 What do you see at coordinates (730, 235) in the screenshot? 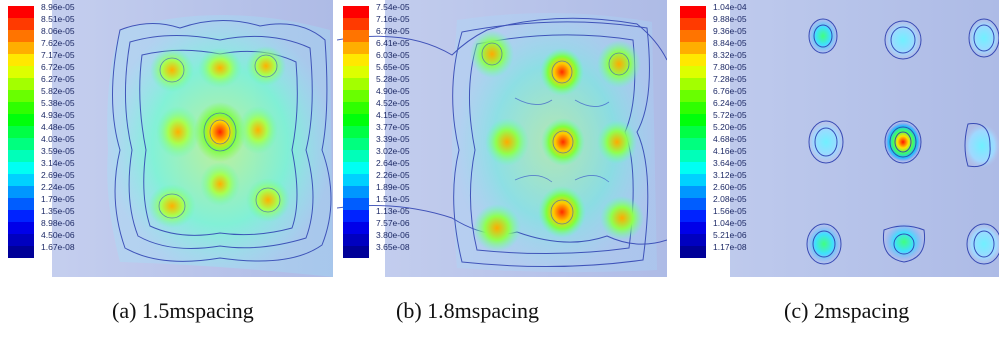
I see `legend-tick: 5.21e-06` at bounding box center [730, 235].